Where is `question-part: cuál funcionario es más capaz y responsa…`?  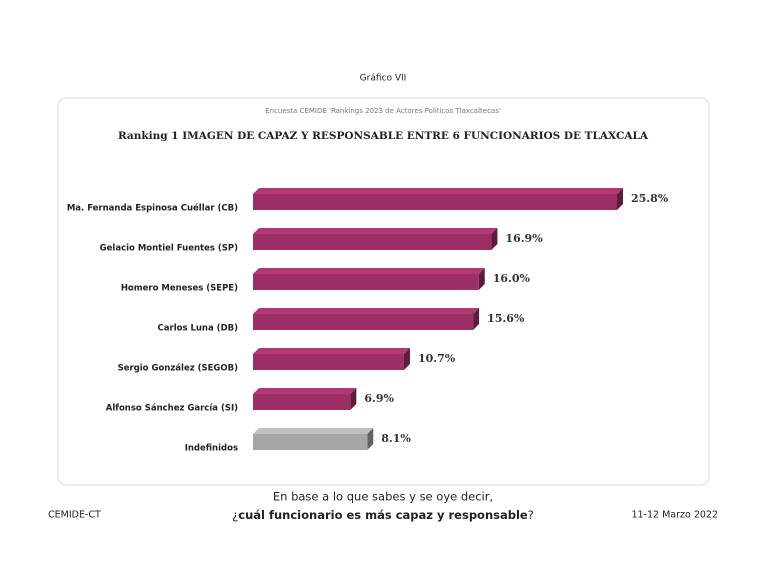
question-part: cuál funcionario es más capaz y responsa… is located at coordinates (383, 515).